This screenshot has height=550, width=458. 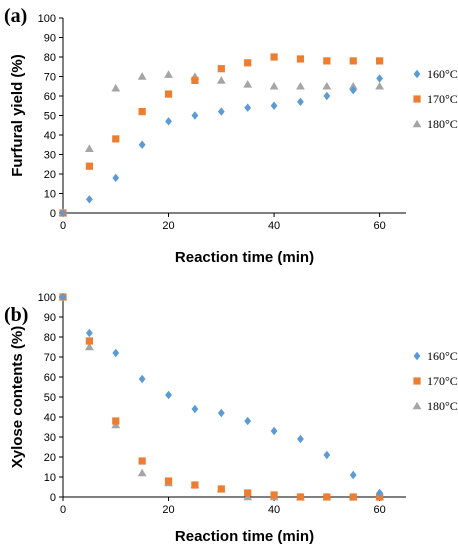 What do you see at coordinates (50, 398) in the screenshot?
I see `y-tick-label: 50` at bounding box center [50, 398].